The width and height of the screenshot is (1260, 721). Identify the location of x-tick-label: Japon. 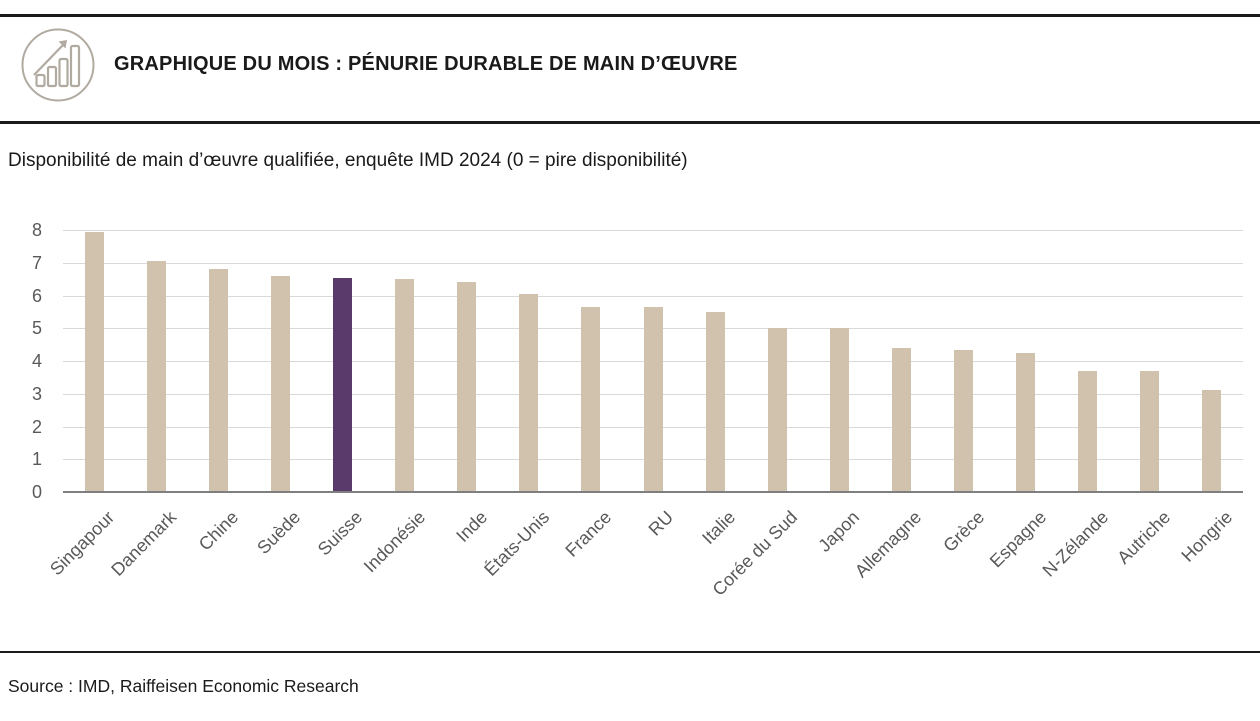
(839, 531).